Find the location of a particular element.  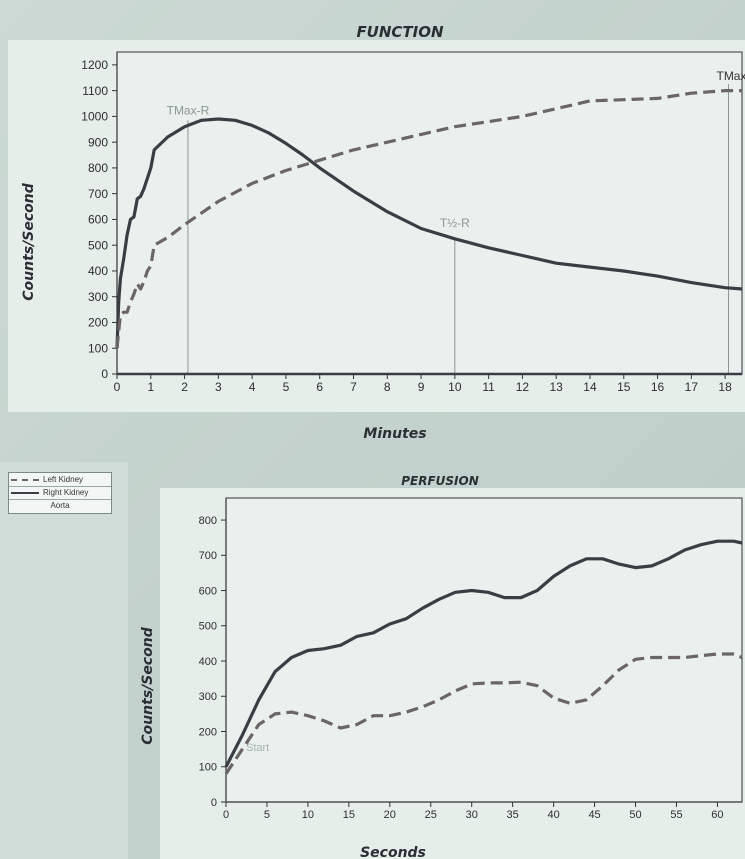

x-tick-label: 7 is located at coordinates (353, 387).